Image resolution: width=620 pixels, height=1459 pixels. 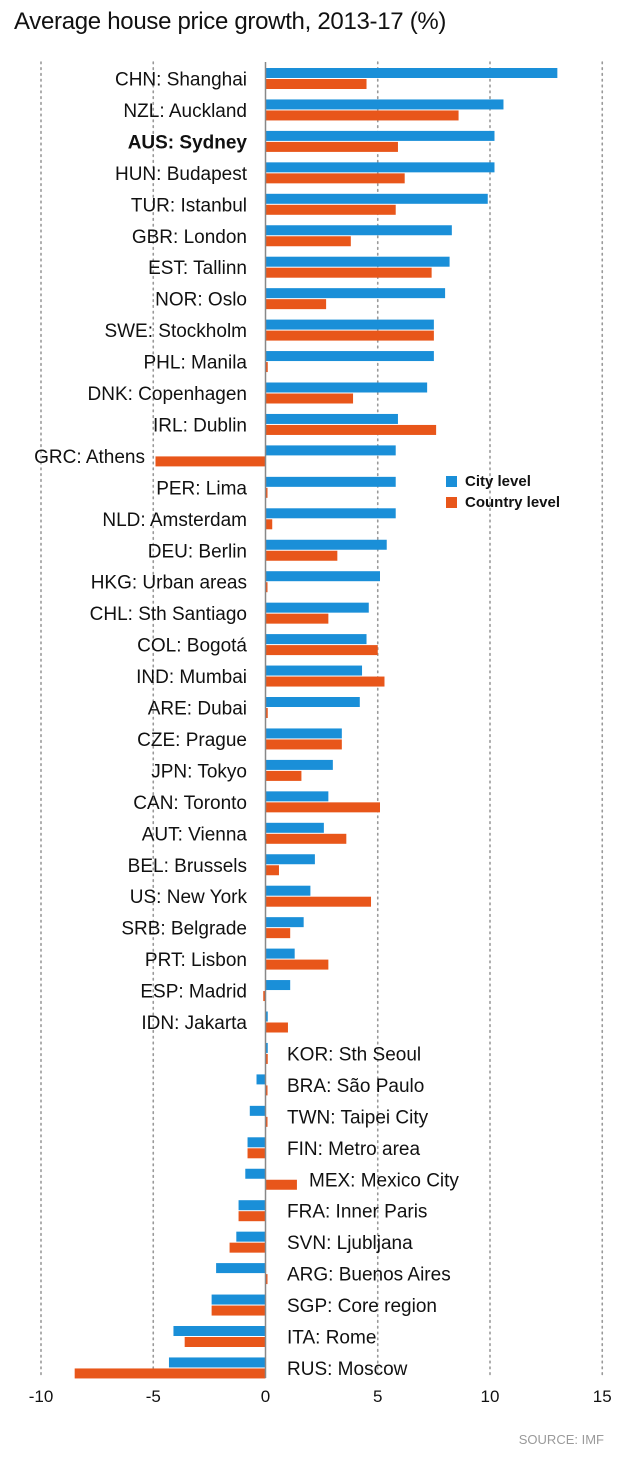 I want to click on category-label: NLD: Amsterdam, so click(x=174, y=520).